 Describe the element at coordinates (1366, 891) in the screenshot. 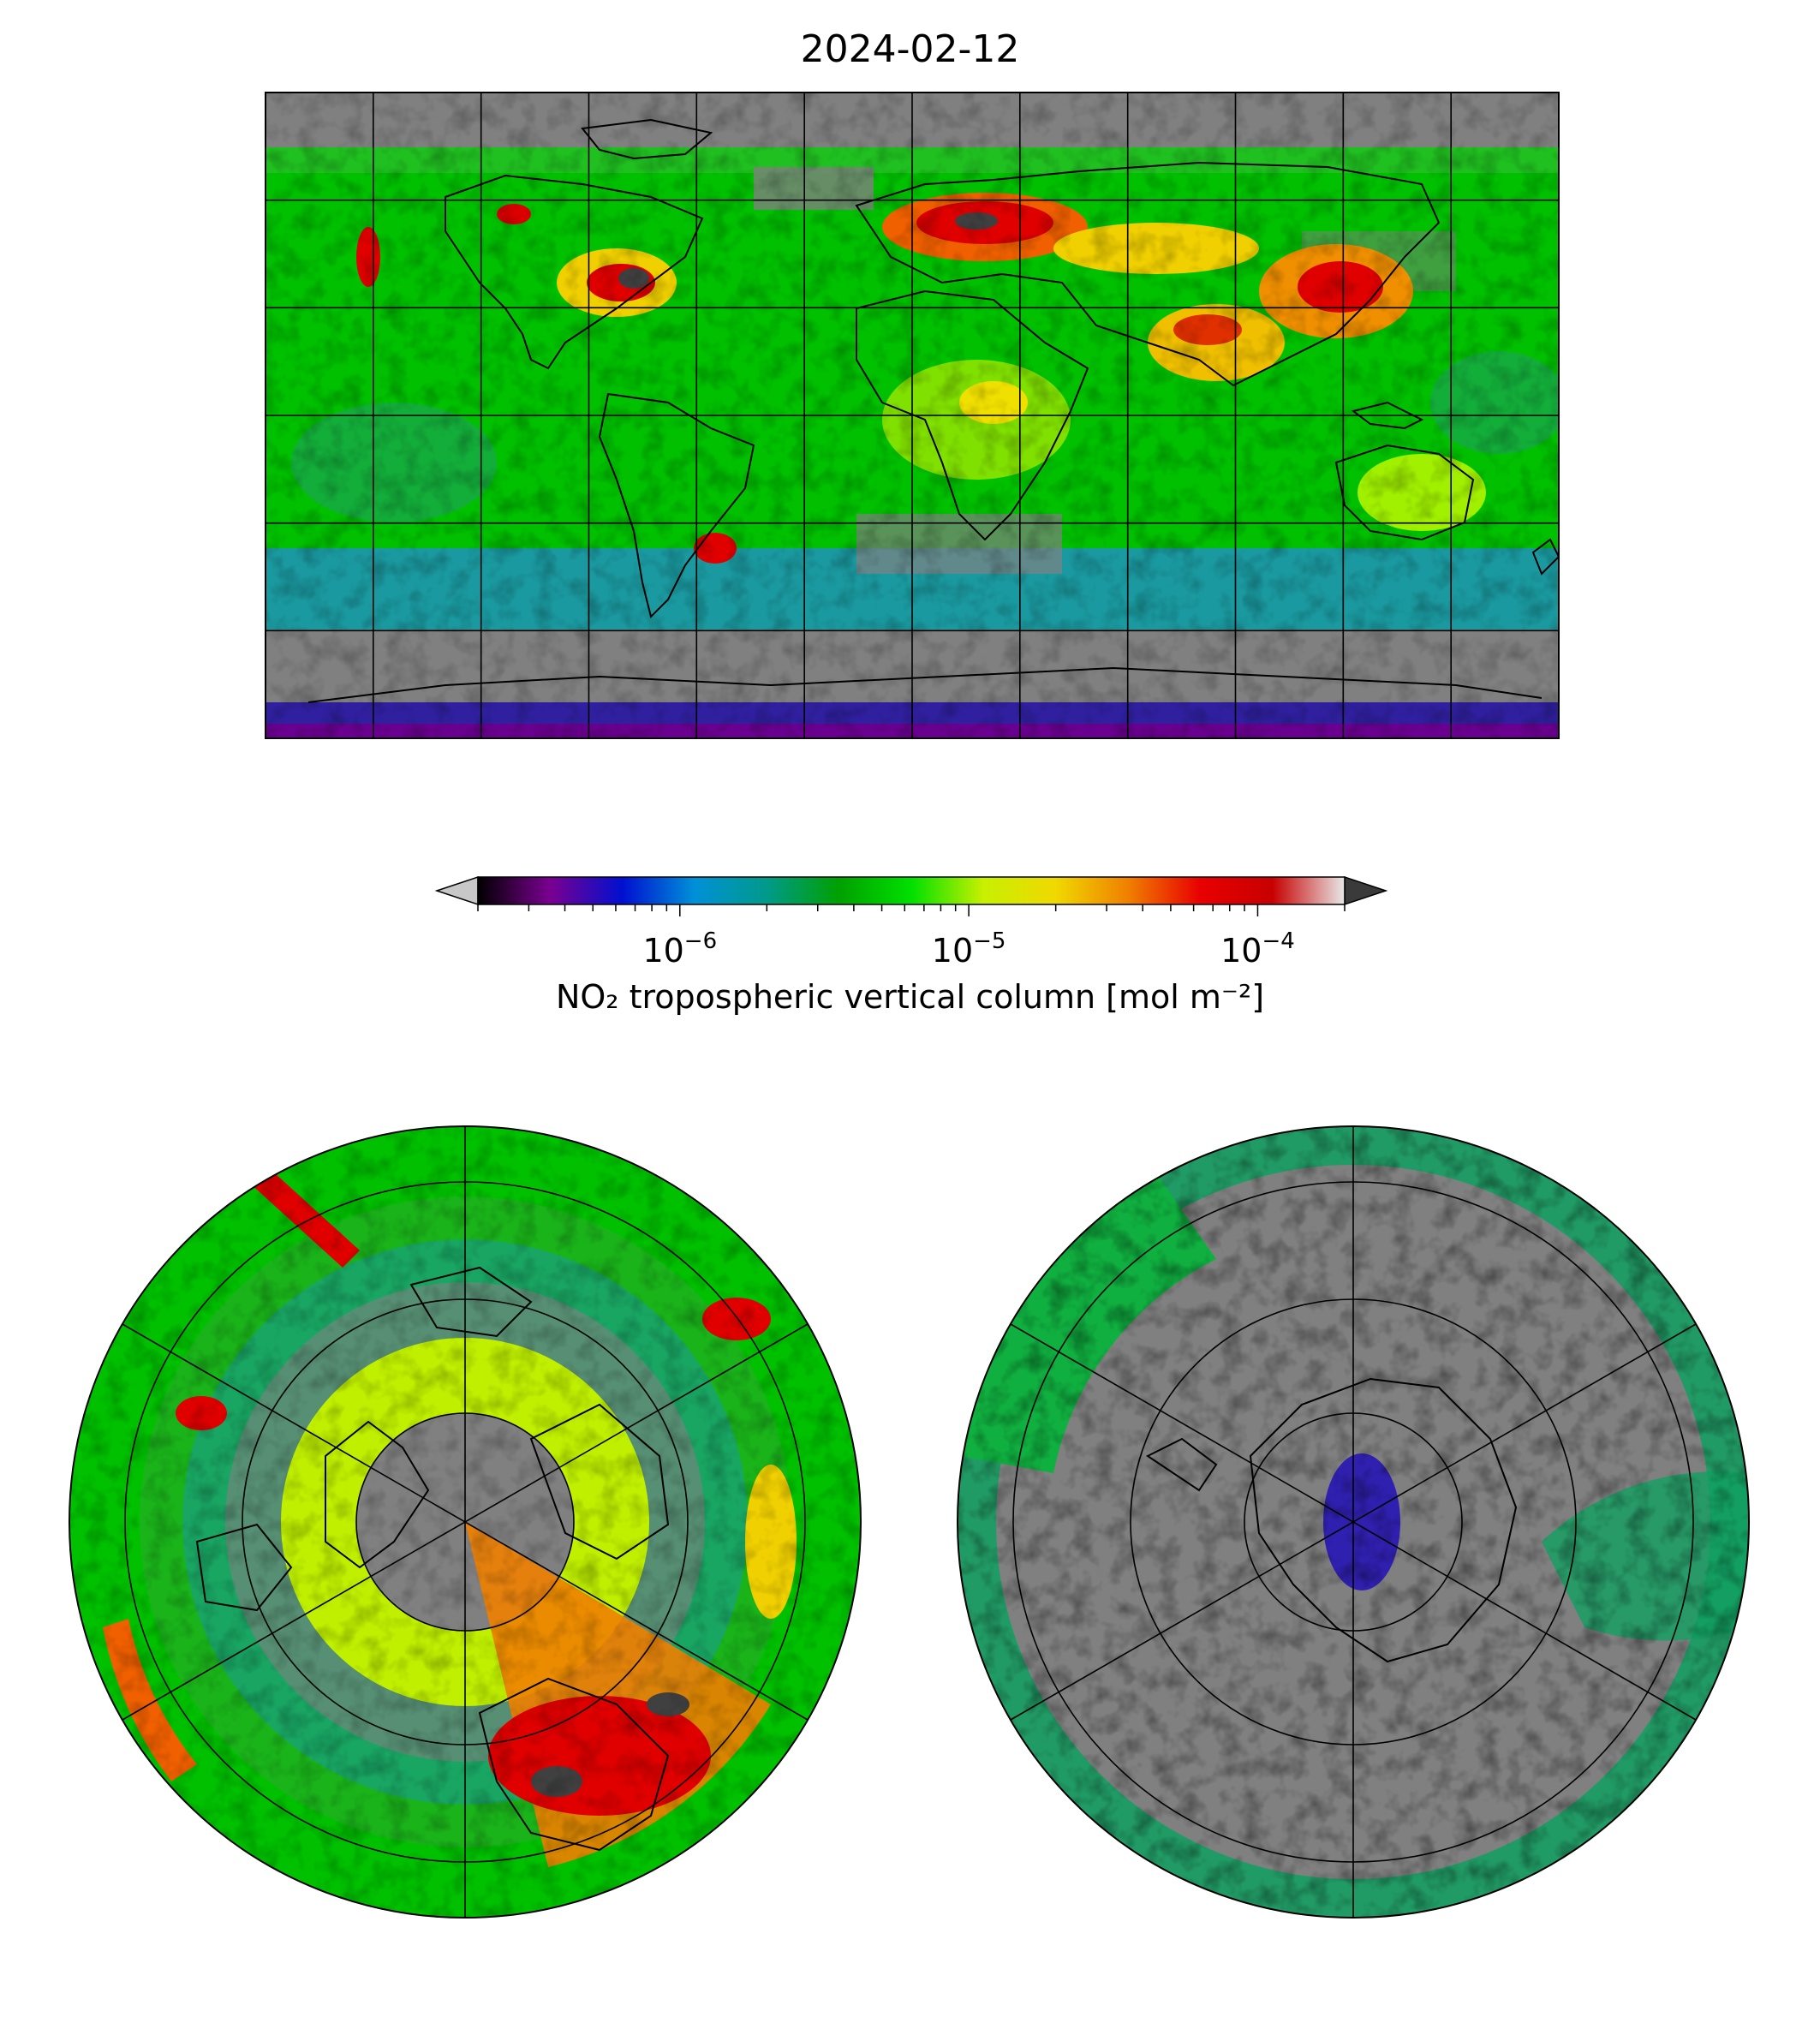

I see `colorbar-over-extension` at that location.